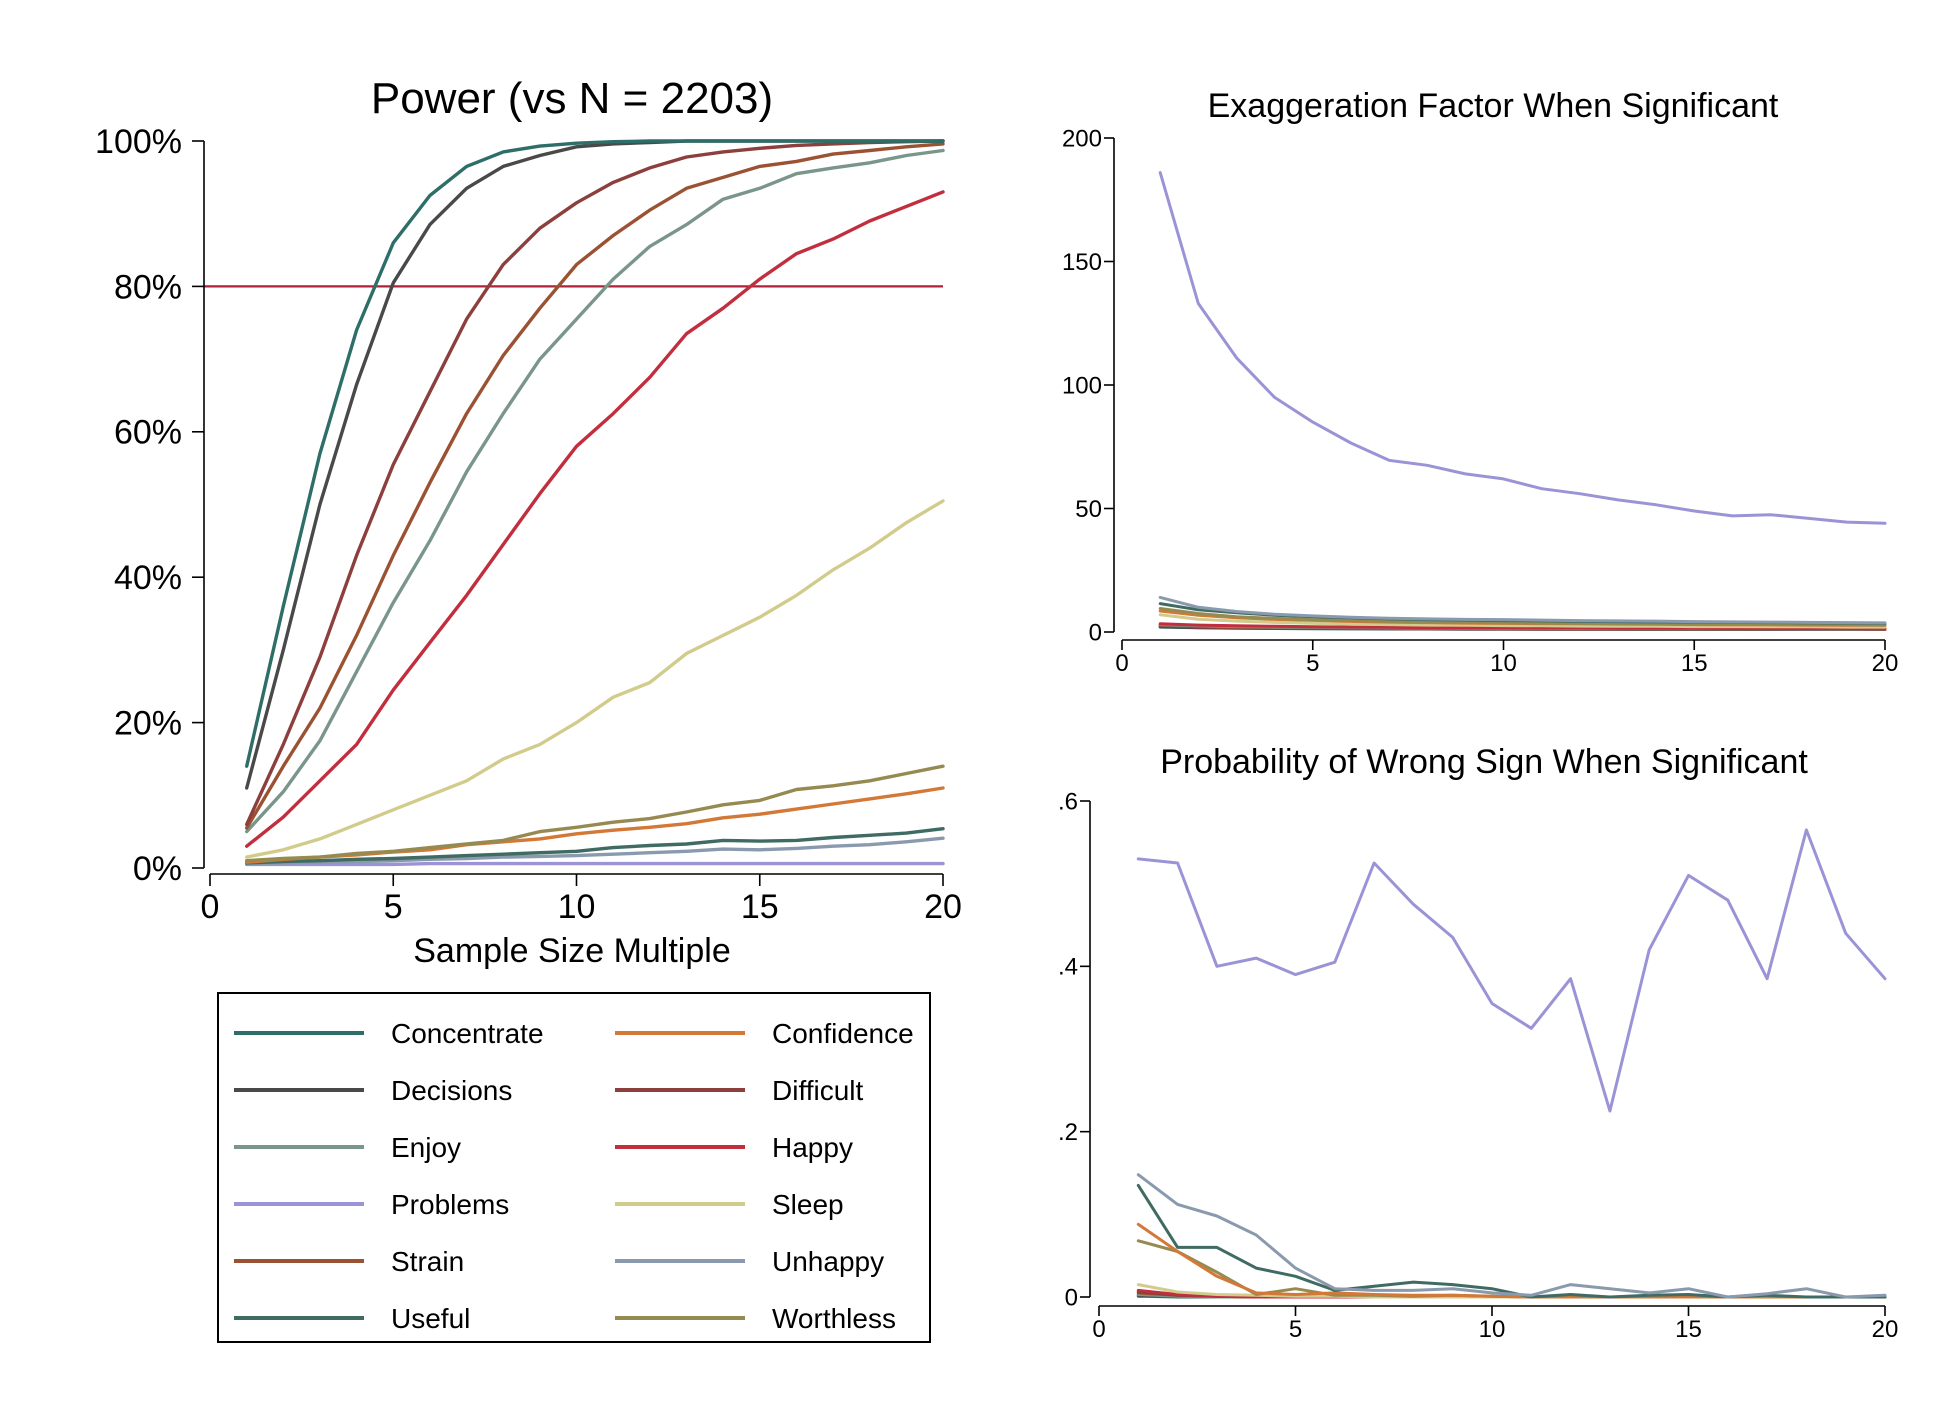 This screenshot has height=1416, width=1946. Describe the element at coordinates (1511, 1269) in the screenshot. I see `wrong-sign-series-worthless` at that location.